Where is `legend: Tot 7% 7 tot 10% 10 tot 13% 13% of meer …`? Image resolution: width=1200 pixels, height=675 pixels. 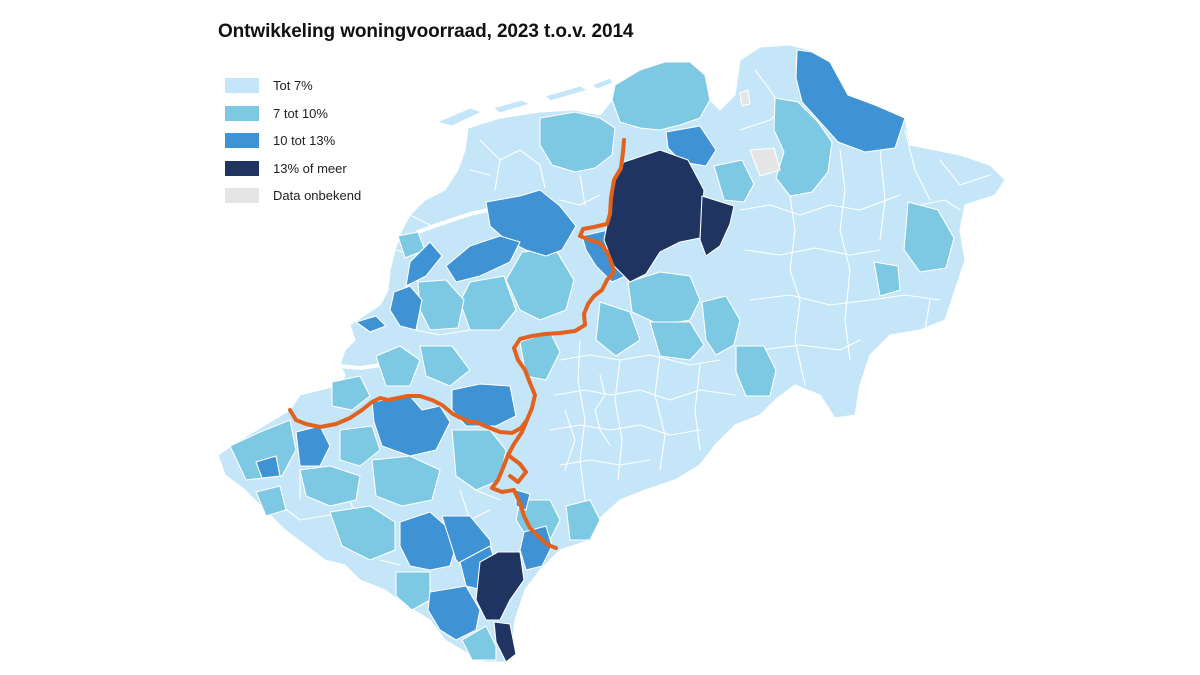
legend: Tot 7% 7 tot 10% 10 tot 13% 13% of meer … is located at coordinates (293, 141).